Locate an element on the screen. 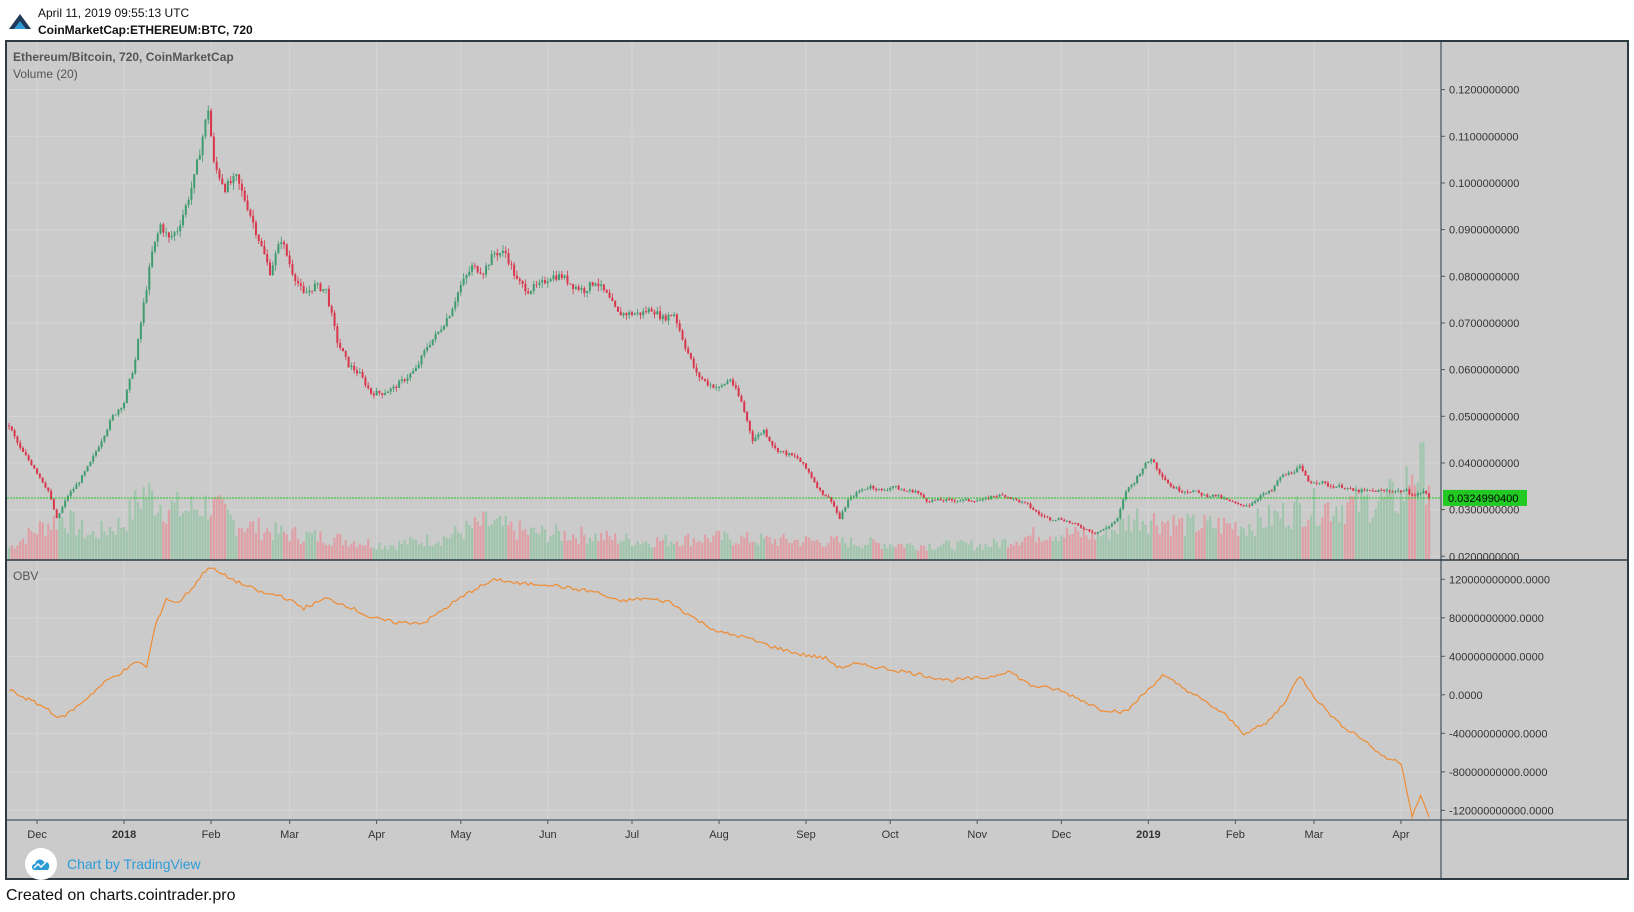 Image resolution: width=1634 pixels, height=912 pixels. time-tick-label: 2019 is located at coordinates (1148, 835).